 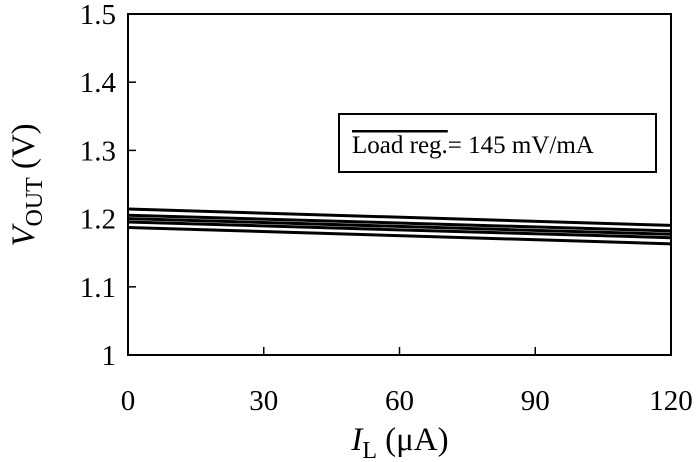 I want to click on y-label-symbol: V, so click(x=24, y=235).